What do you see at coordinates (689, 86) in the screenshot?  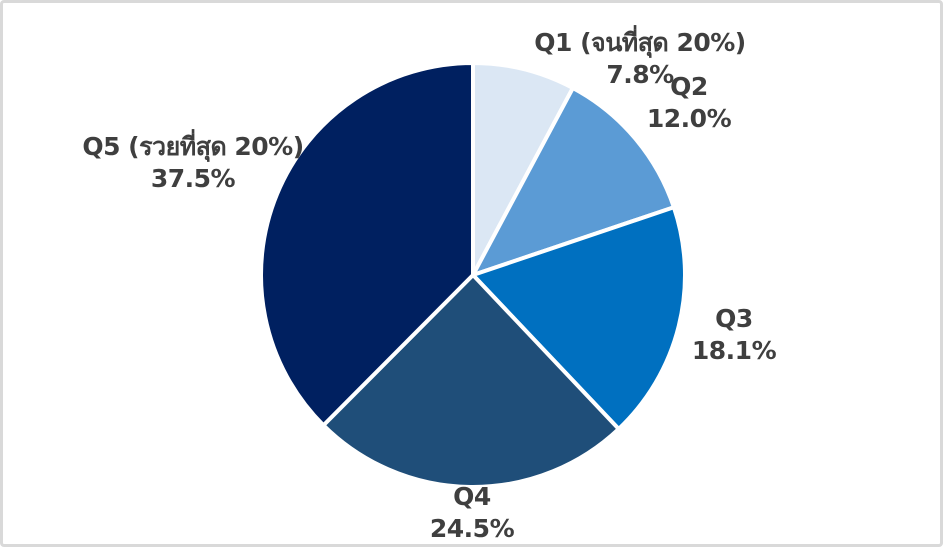 I see `slice-name-q2: Q2` at bounding box center [689, 86].